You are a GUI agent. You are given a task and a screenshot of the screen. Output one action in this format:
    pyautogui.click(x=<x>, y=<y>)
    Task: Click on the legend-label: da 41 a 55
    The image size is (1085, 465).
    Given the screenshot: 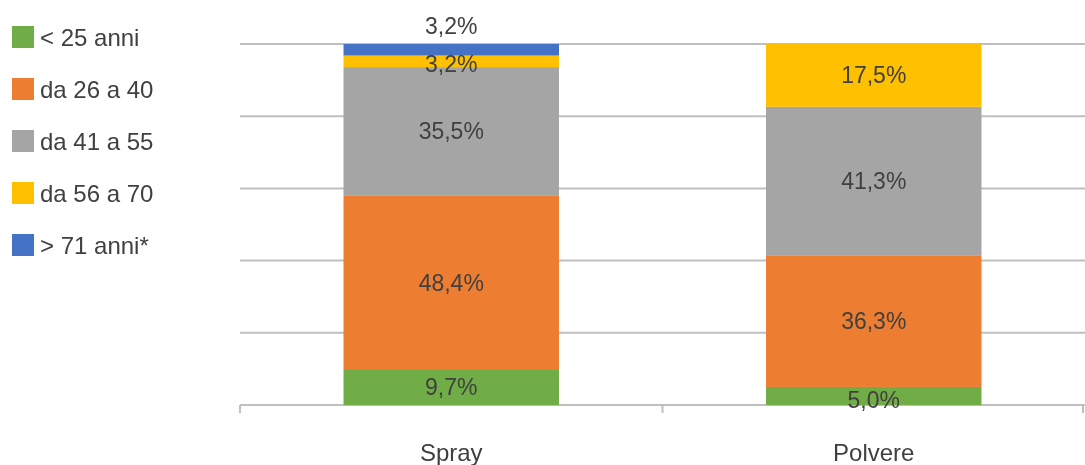 What is the action you would take?
    pyautogui.click(x=97, y=141)
    